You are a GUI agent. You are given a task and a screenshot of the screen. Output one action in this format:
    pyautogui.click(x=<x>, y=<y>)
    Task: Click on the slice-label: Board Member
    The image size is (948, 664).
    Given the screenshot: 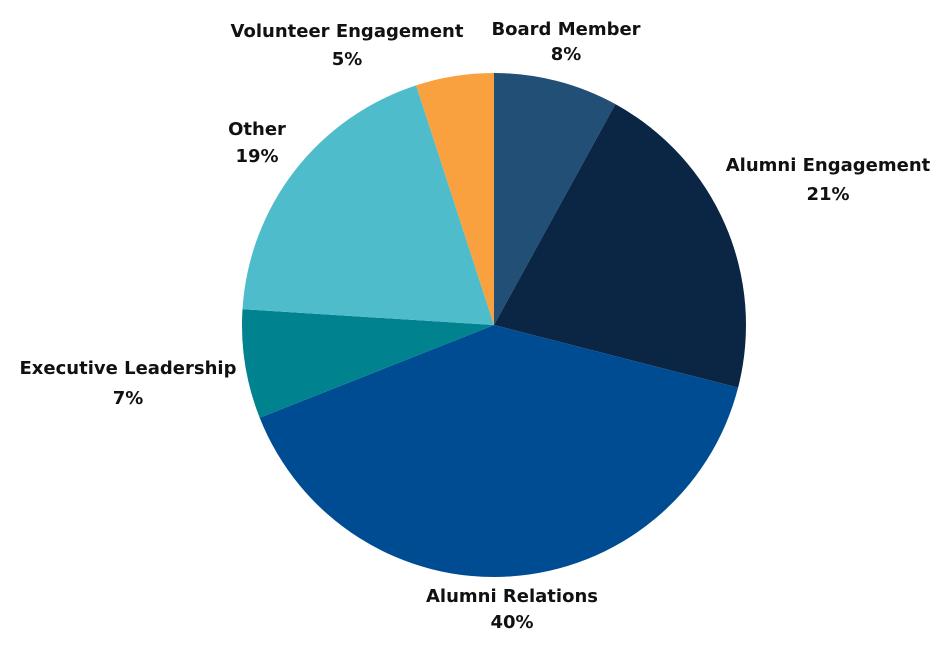 What is the action you would take?
    pyautogui.click(x=565, y=29)
    